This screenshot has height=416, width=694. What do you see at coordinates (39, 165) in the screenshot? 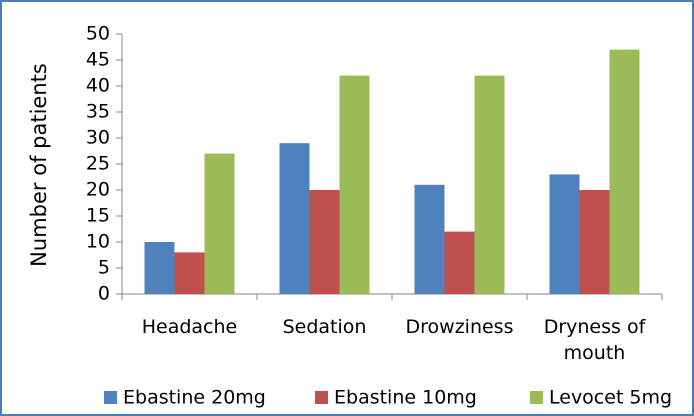
I see `y-axis-label: Number of patients` at bounding box center [39, 165].